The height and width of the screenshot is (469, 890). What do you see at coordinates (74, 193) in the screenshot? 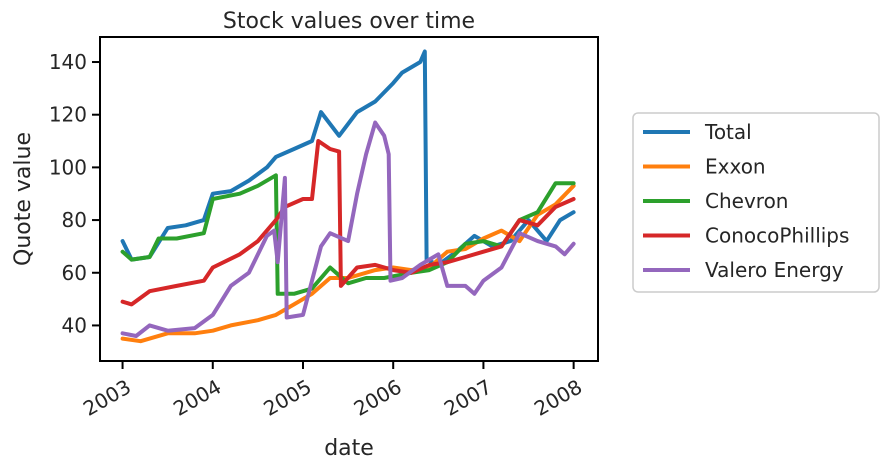
I see `y-axis: 40 60 80 100 120 140` at bounding box center [74, 193].